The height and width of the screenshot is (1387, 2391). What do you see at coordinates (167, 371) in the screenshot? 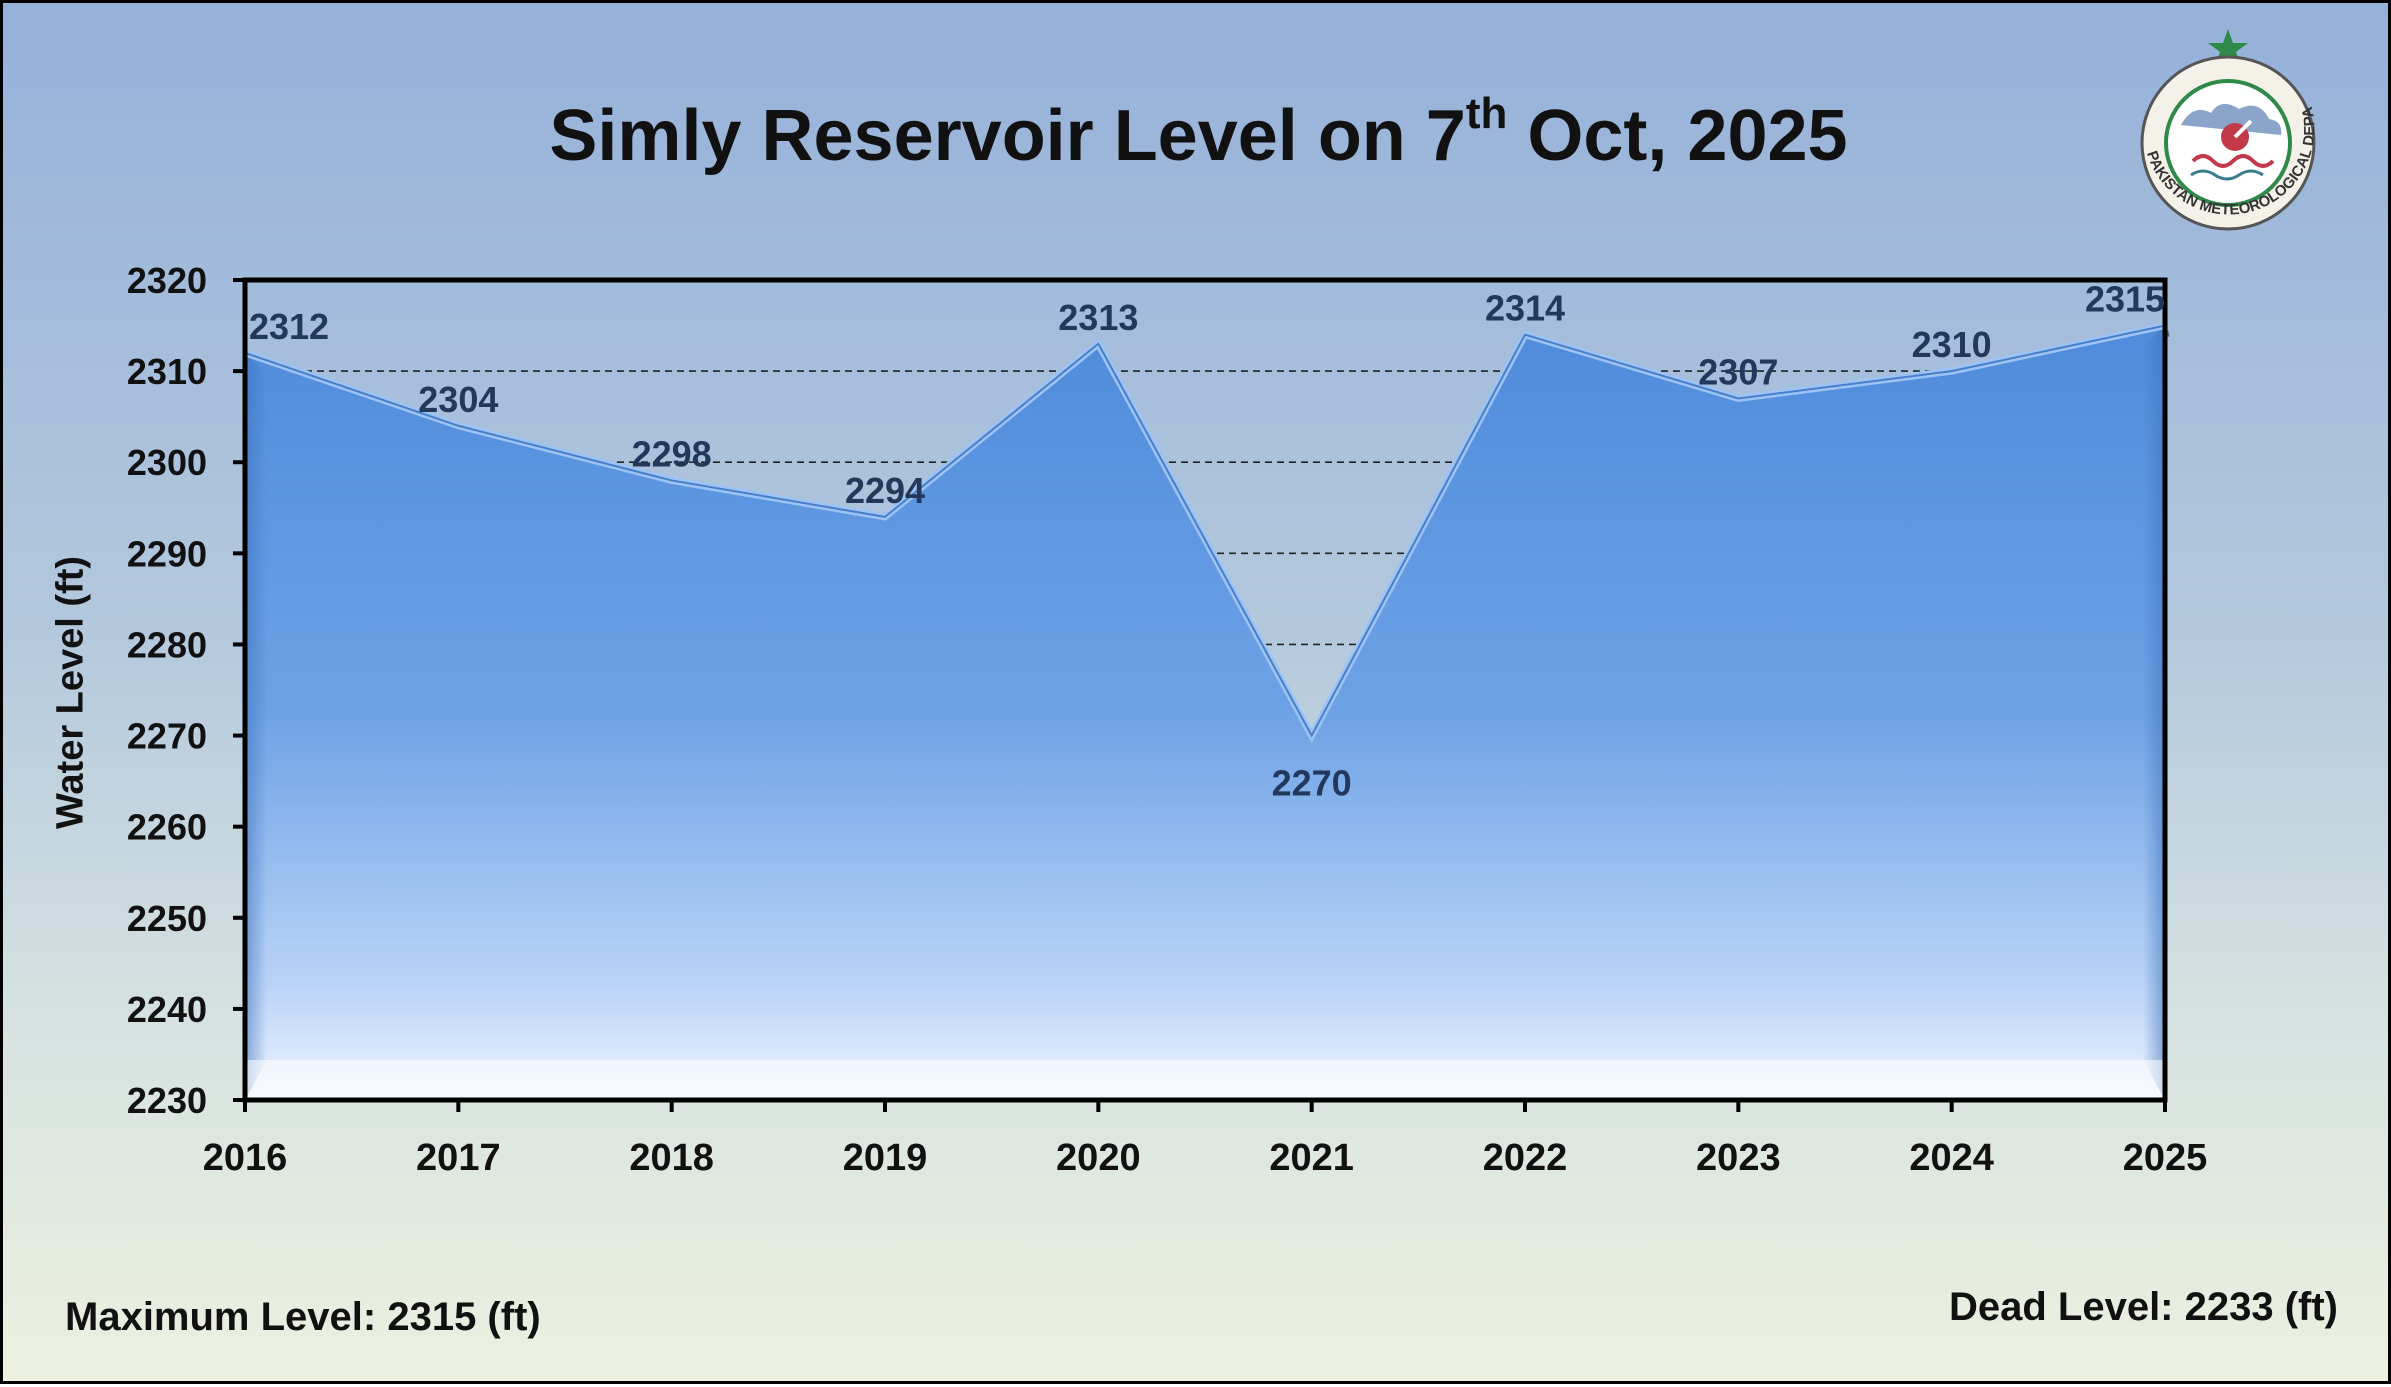
I see `y-tick-label: 2310` at bounding box center [167, 371].